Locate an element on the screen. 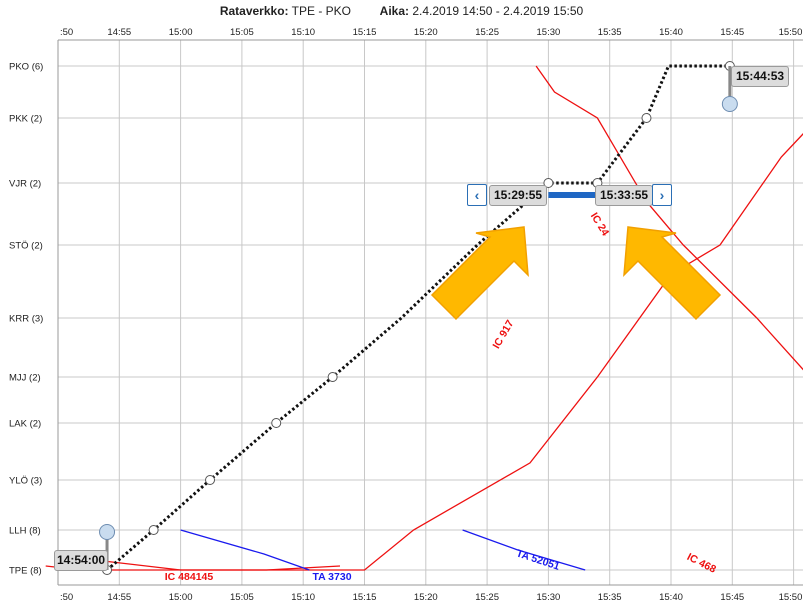  train-label: TA 52051 is located at coordinates (538, 559).